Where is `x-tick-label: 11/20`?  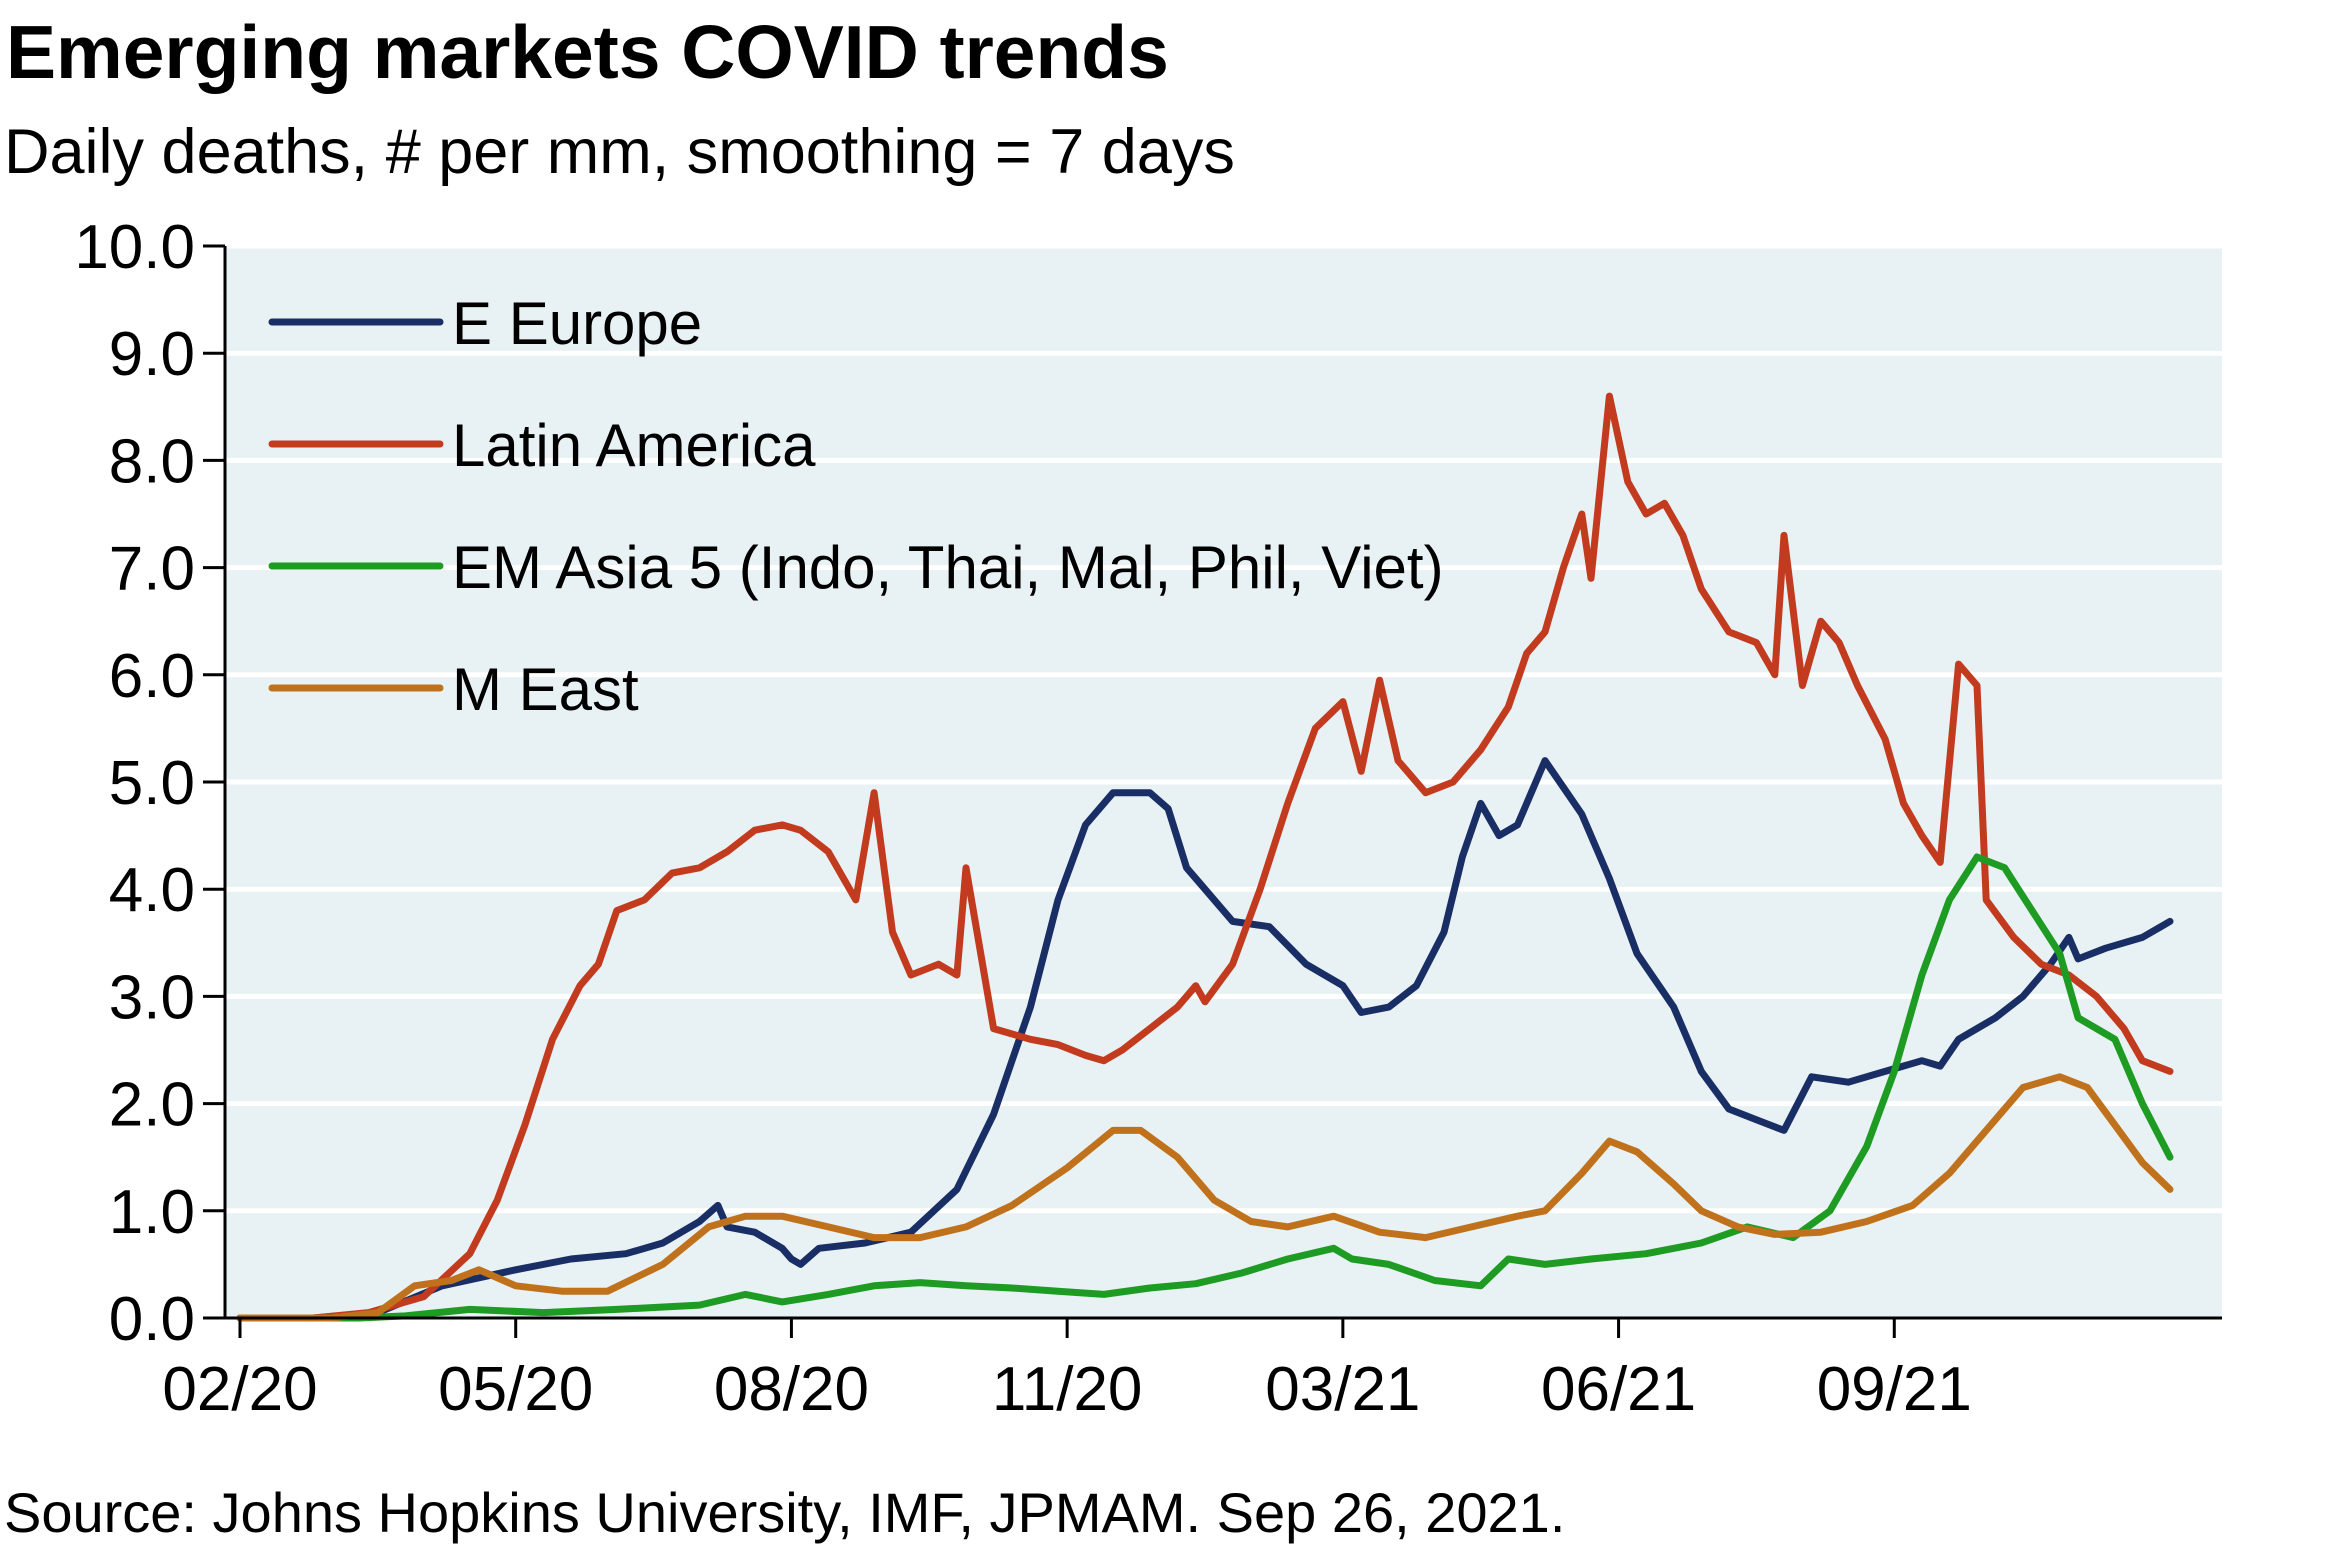
x-tick-label: 11/20 is located at coordinates (1067, 1389).